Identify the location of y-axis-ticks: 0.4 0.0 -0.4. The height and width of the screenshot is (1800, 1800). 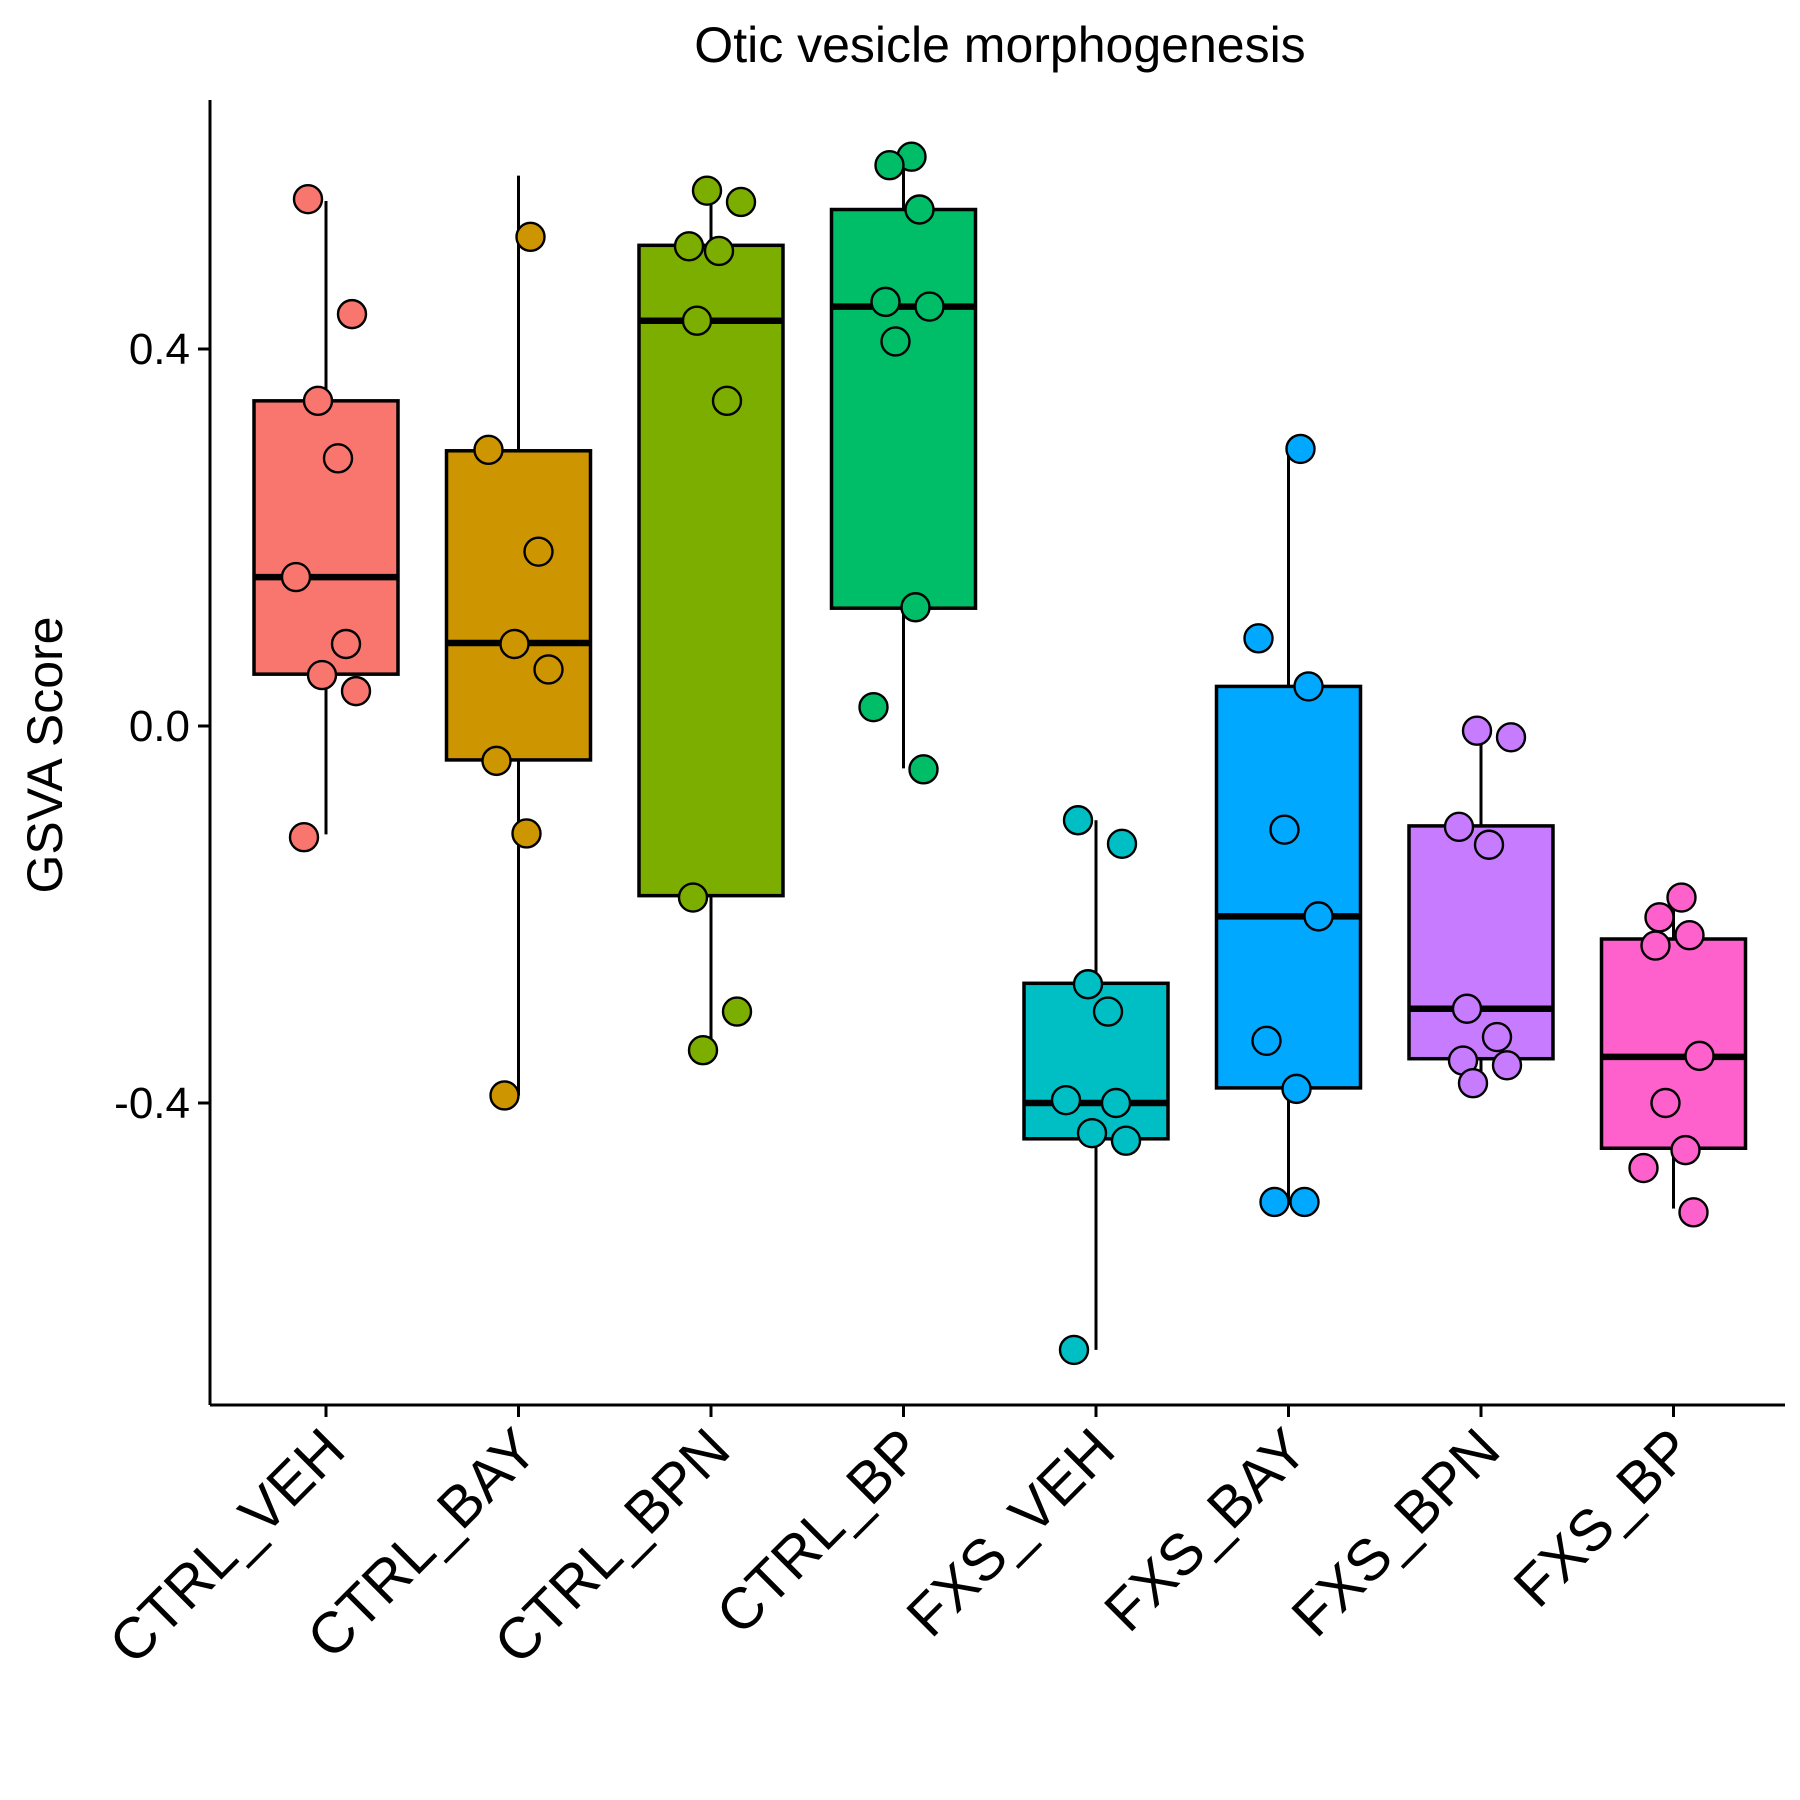
(162, 726).